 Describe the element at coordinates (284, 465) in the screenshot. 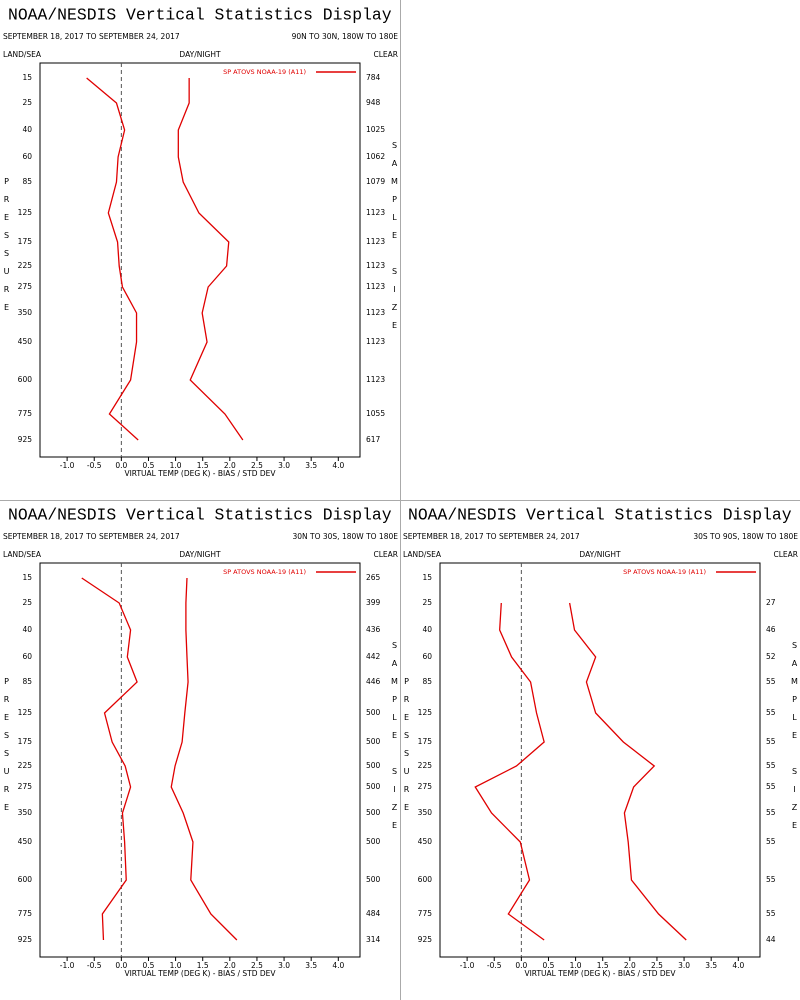

I see `x-tick-label: 3.0` at that location.